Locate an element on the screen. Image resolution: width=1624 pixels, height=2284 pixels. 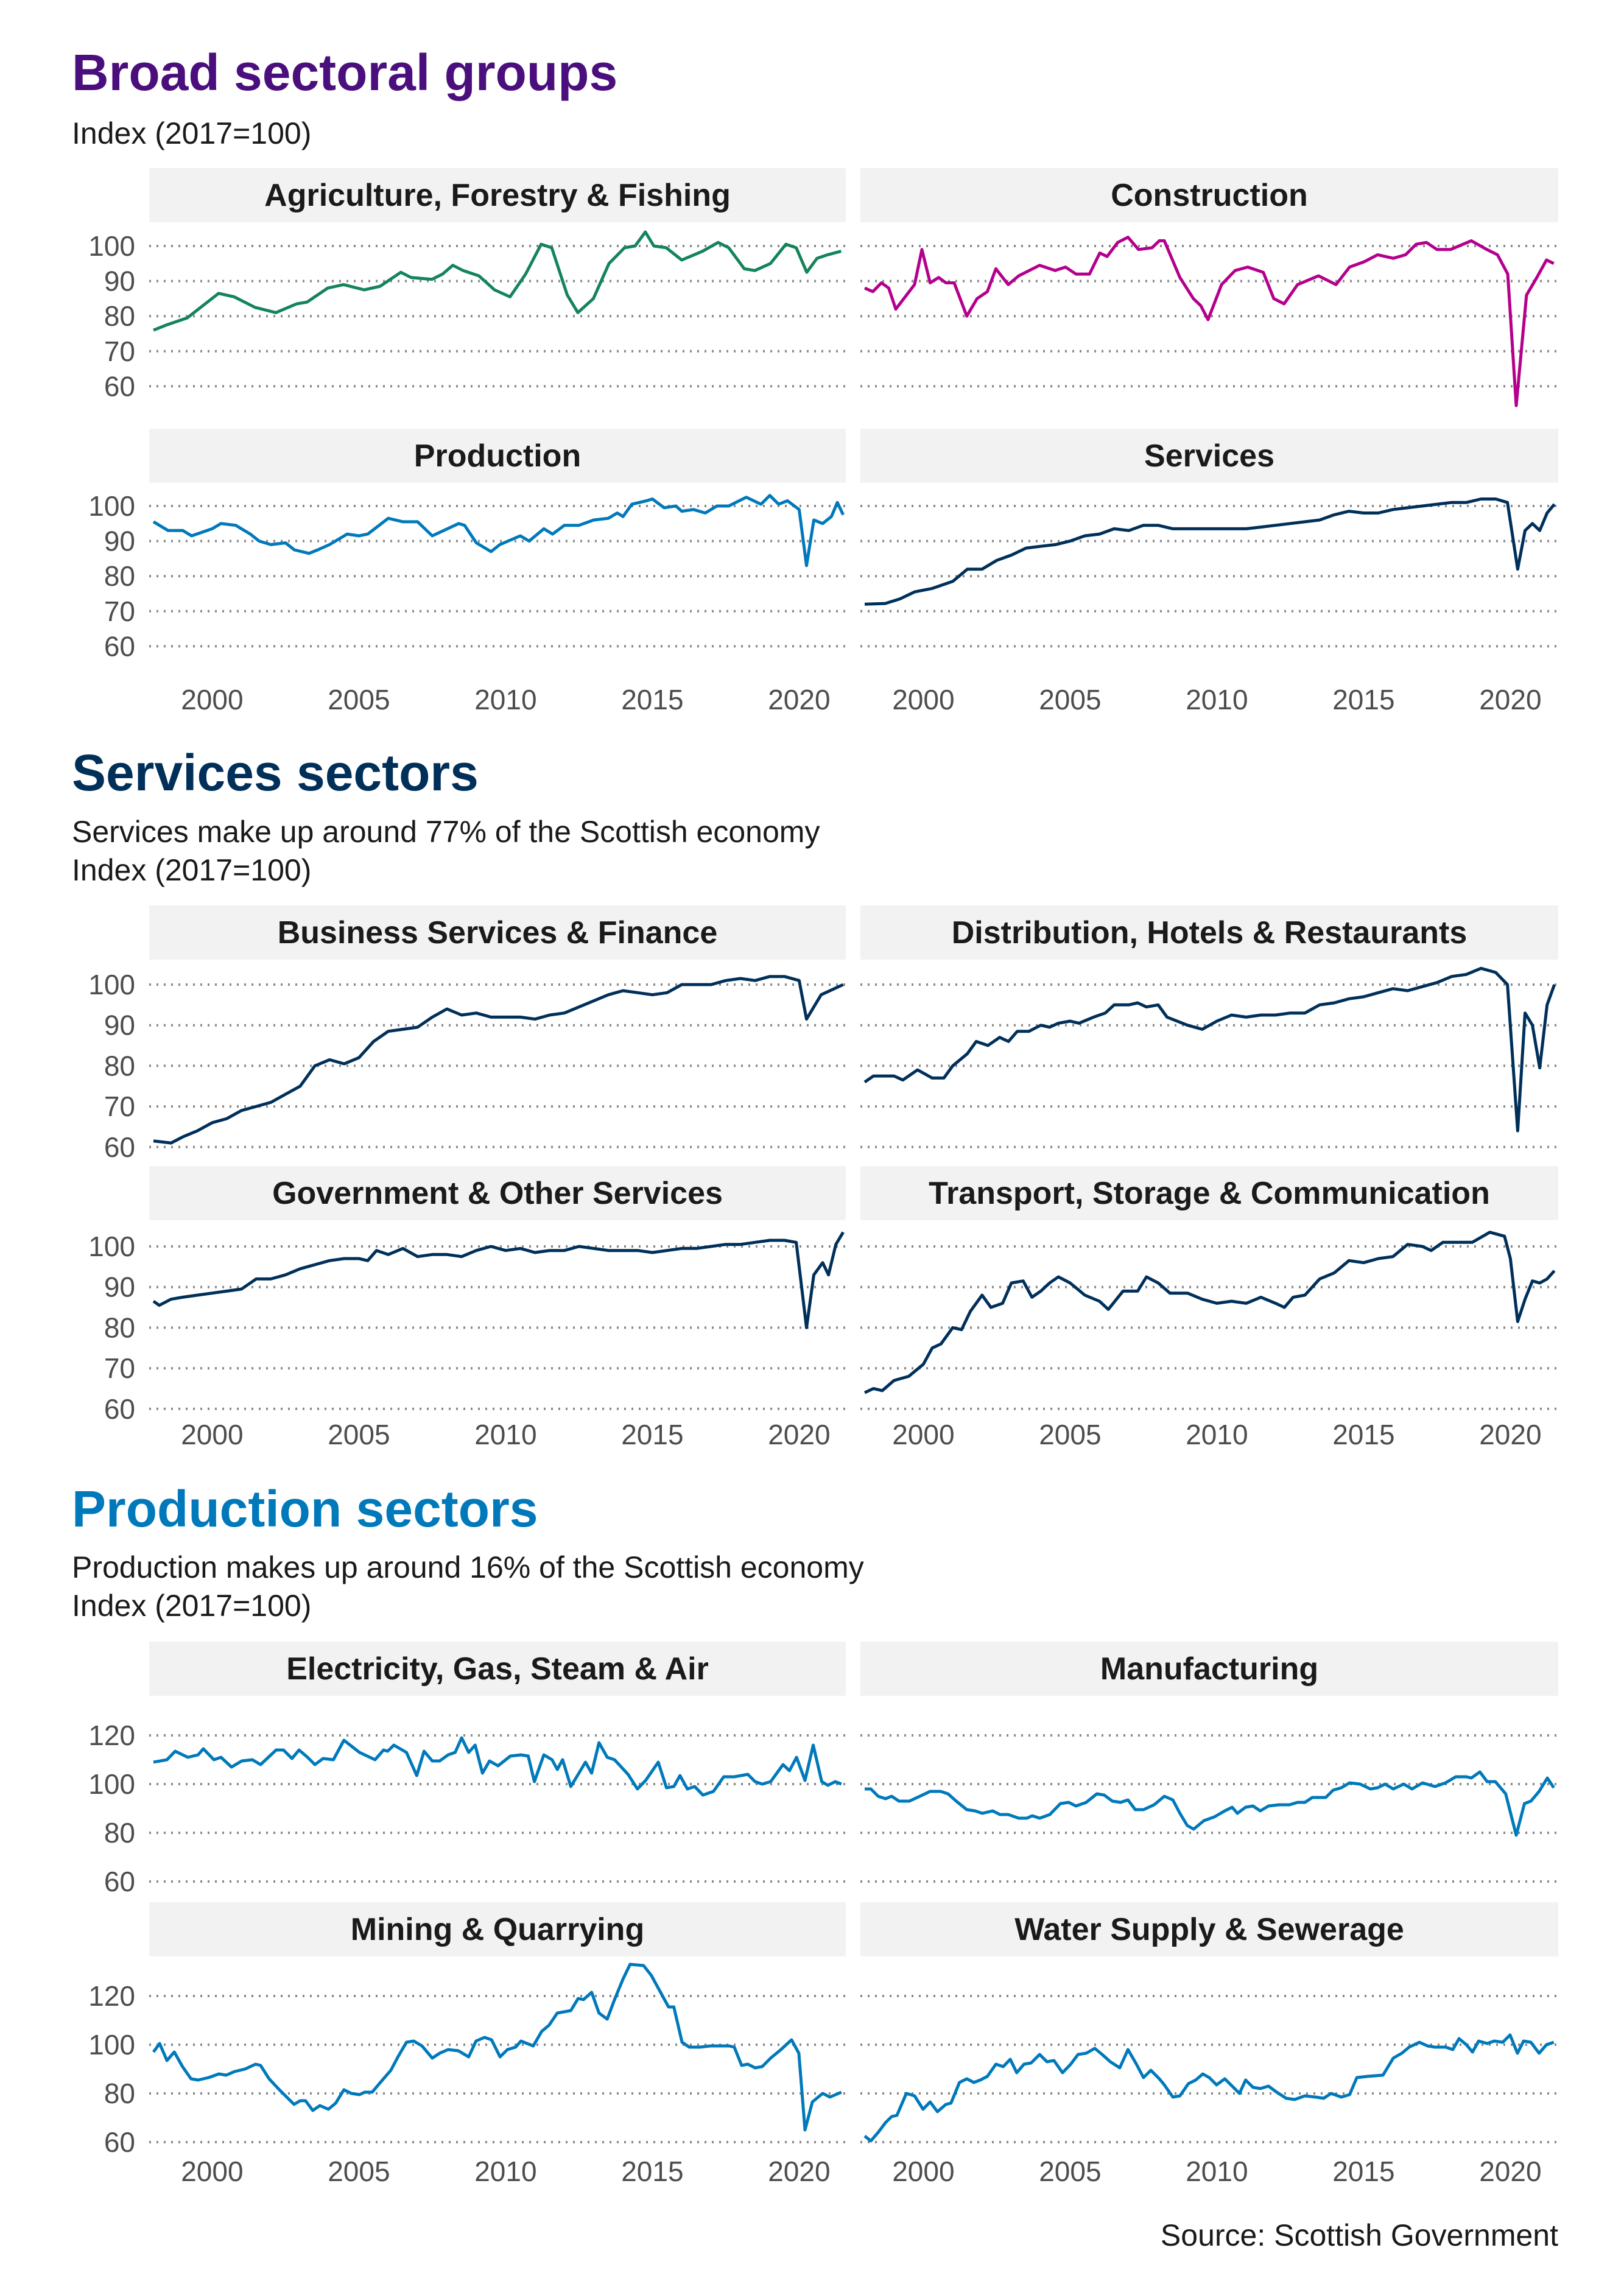
panel-title: Distribution, Hotels & Restaurants is located at coordinates (1210, 932).